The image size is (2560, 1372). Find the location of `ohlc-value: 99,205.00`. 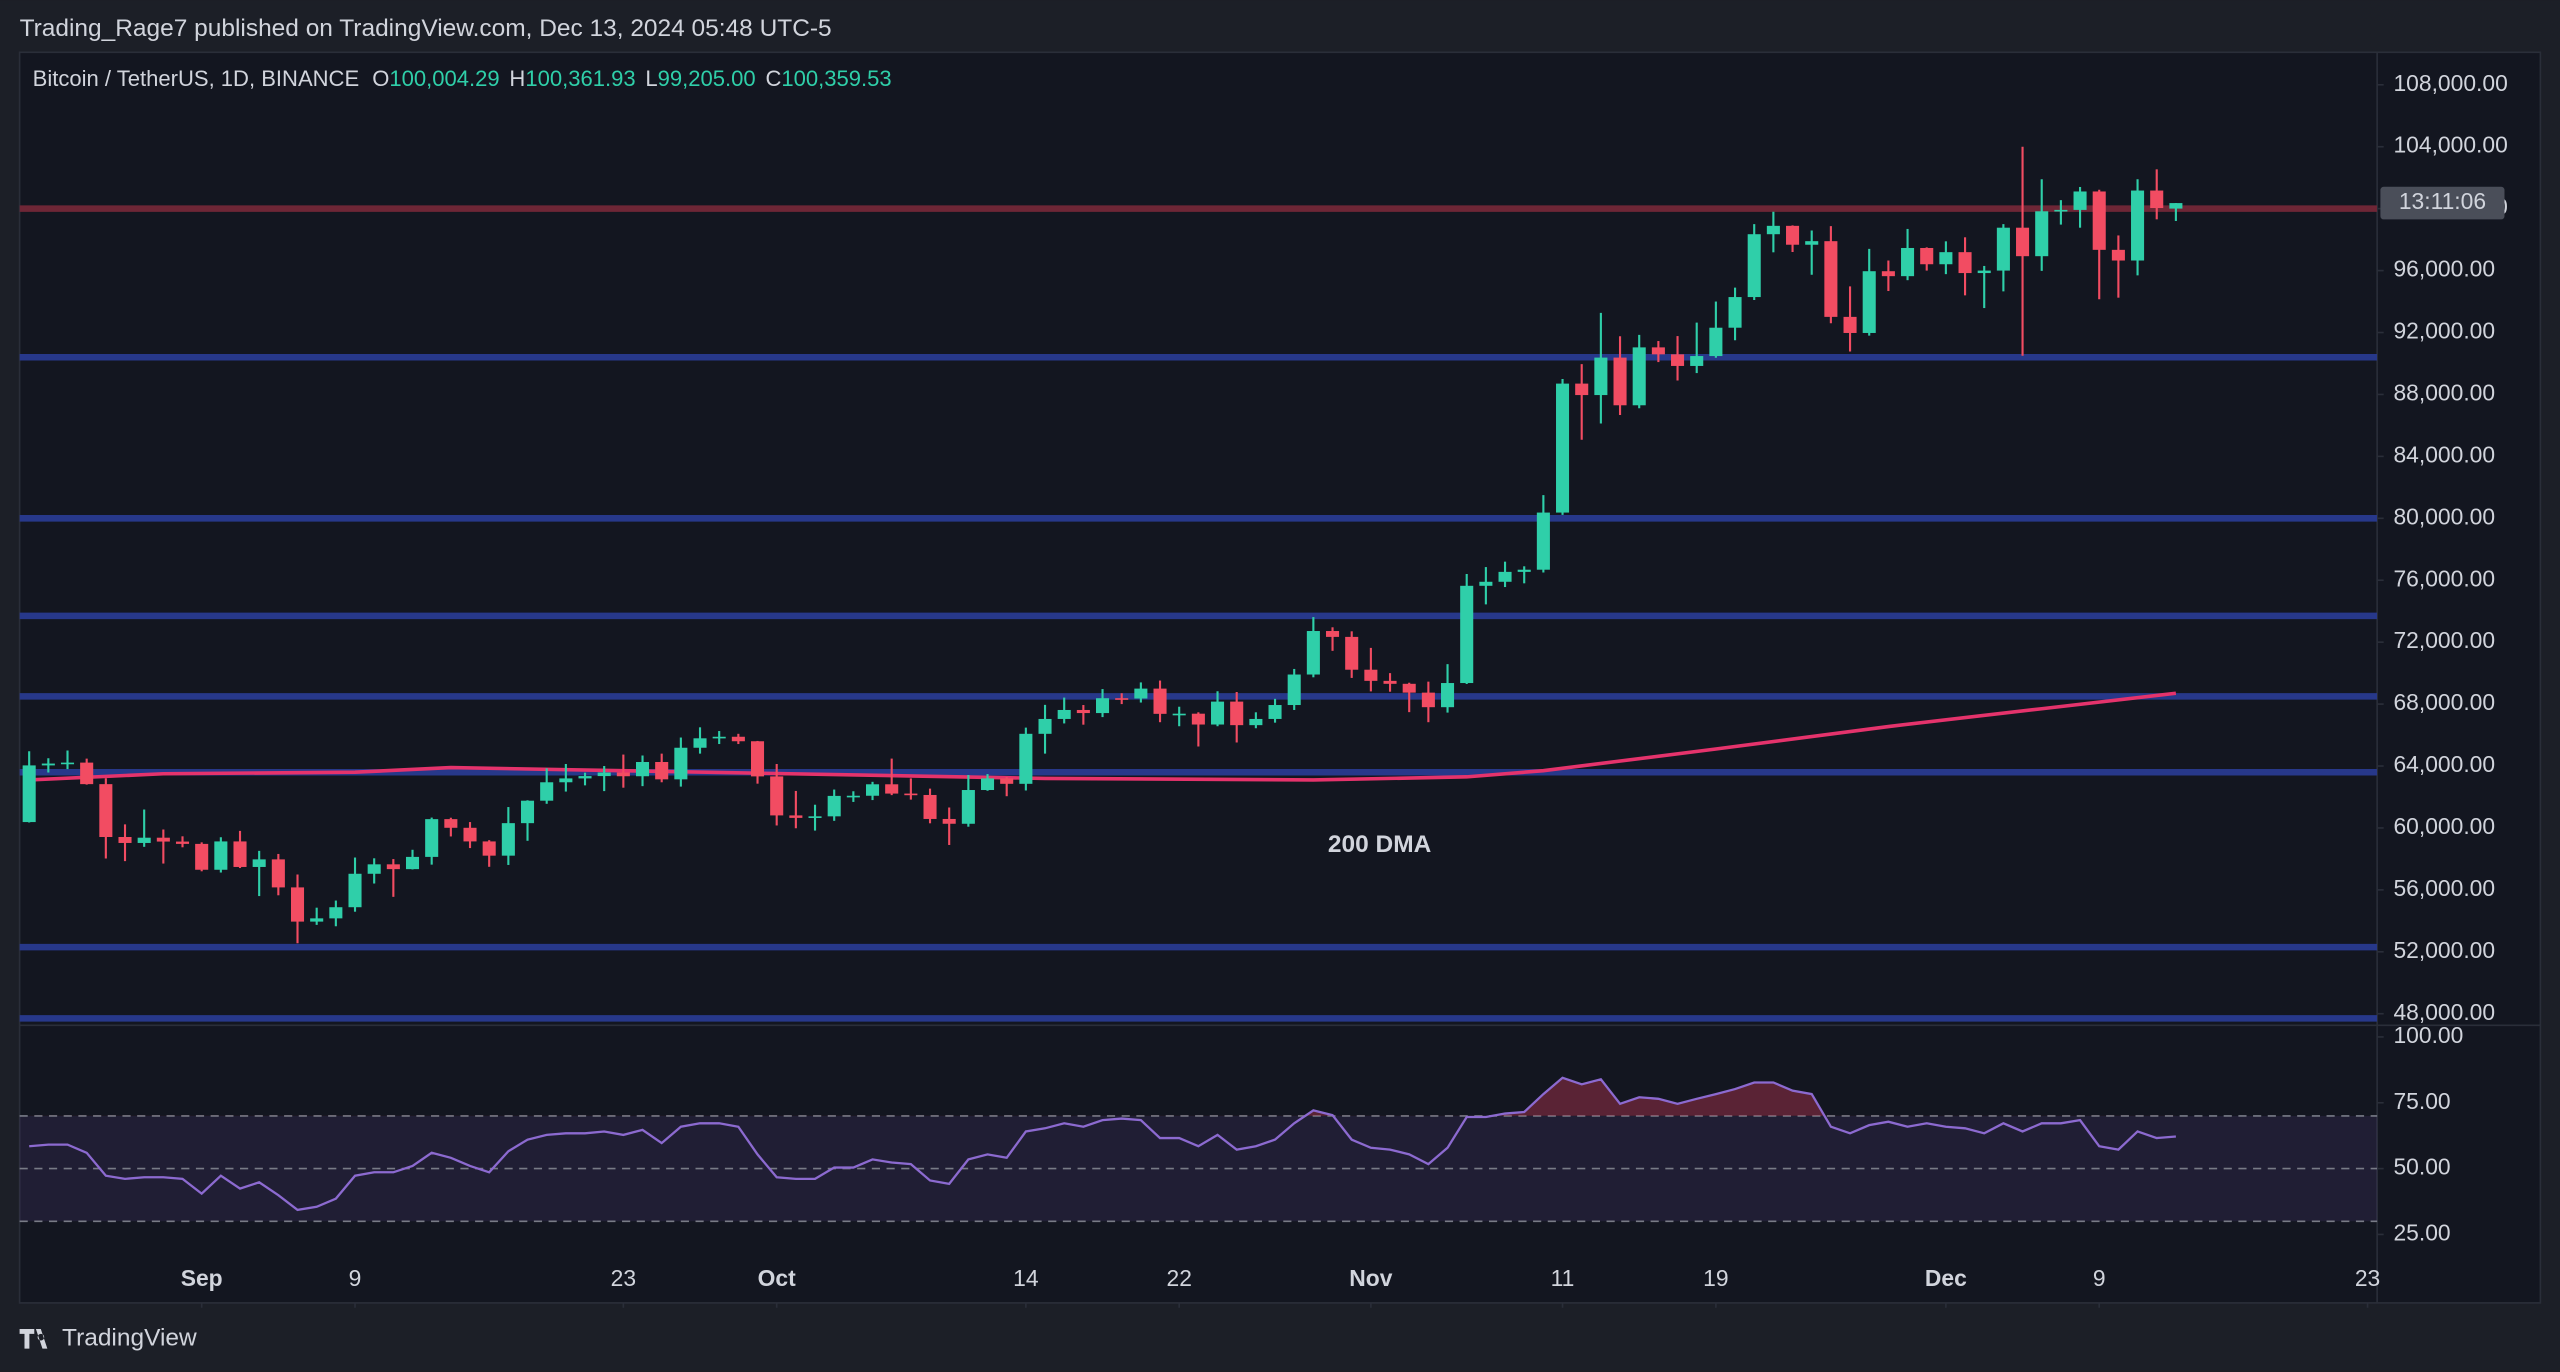

ohlc-value: 99,205.00 is located at coordinates (707, 78).